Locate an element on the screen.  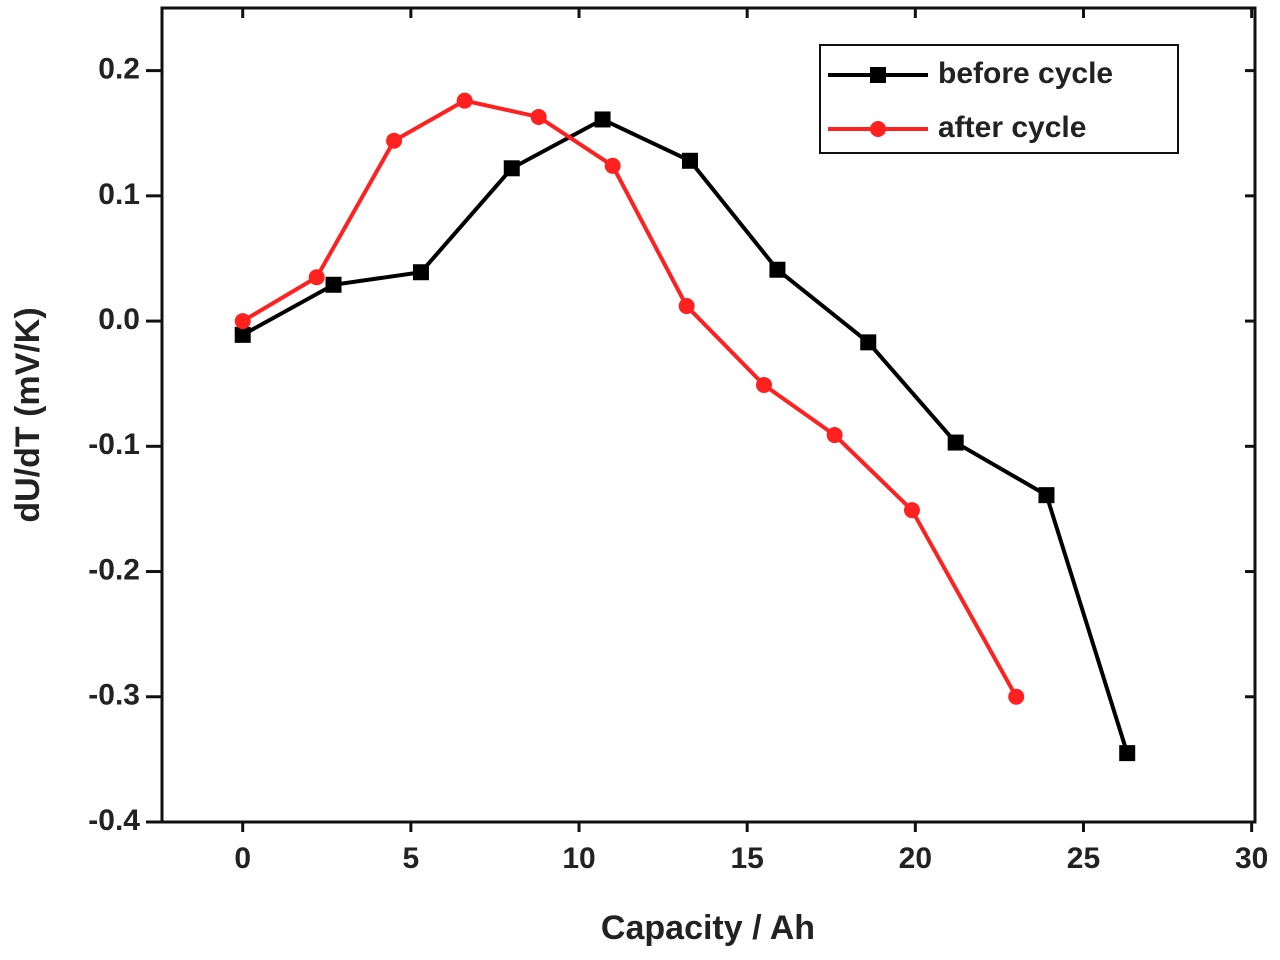
y-tick-label: -0.3 is located at coordinates (114, 695).